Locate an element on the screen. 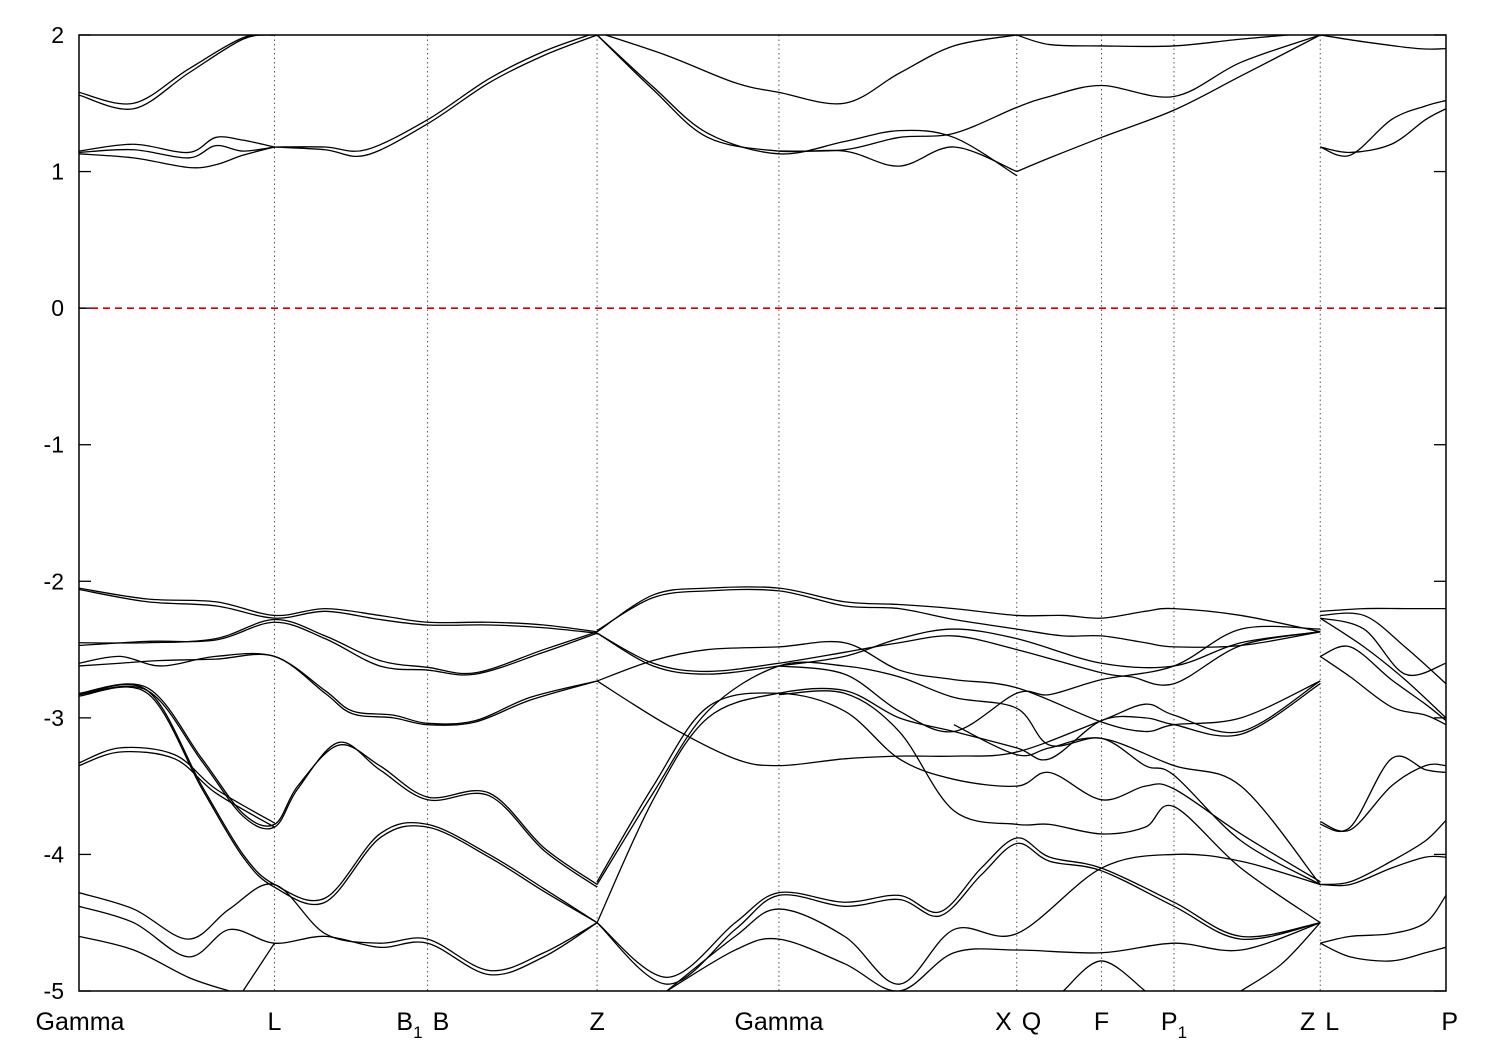 The width and height of the screenshot is (1500, 1050). kpoint-label: P is located at coordinates (1449, 1022).